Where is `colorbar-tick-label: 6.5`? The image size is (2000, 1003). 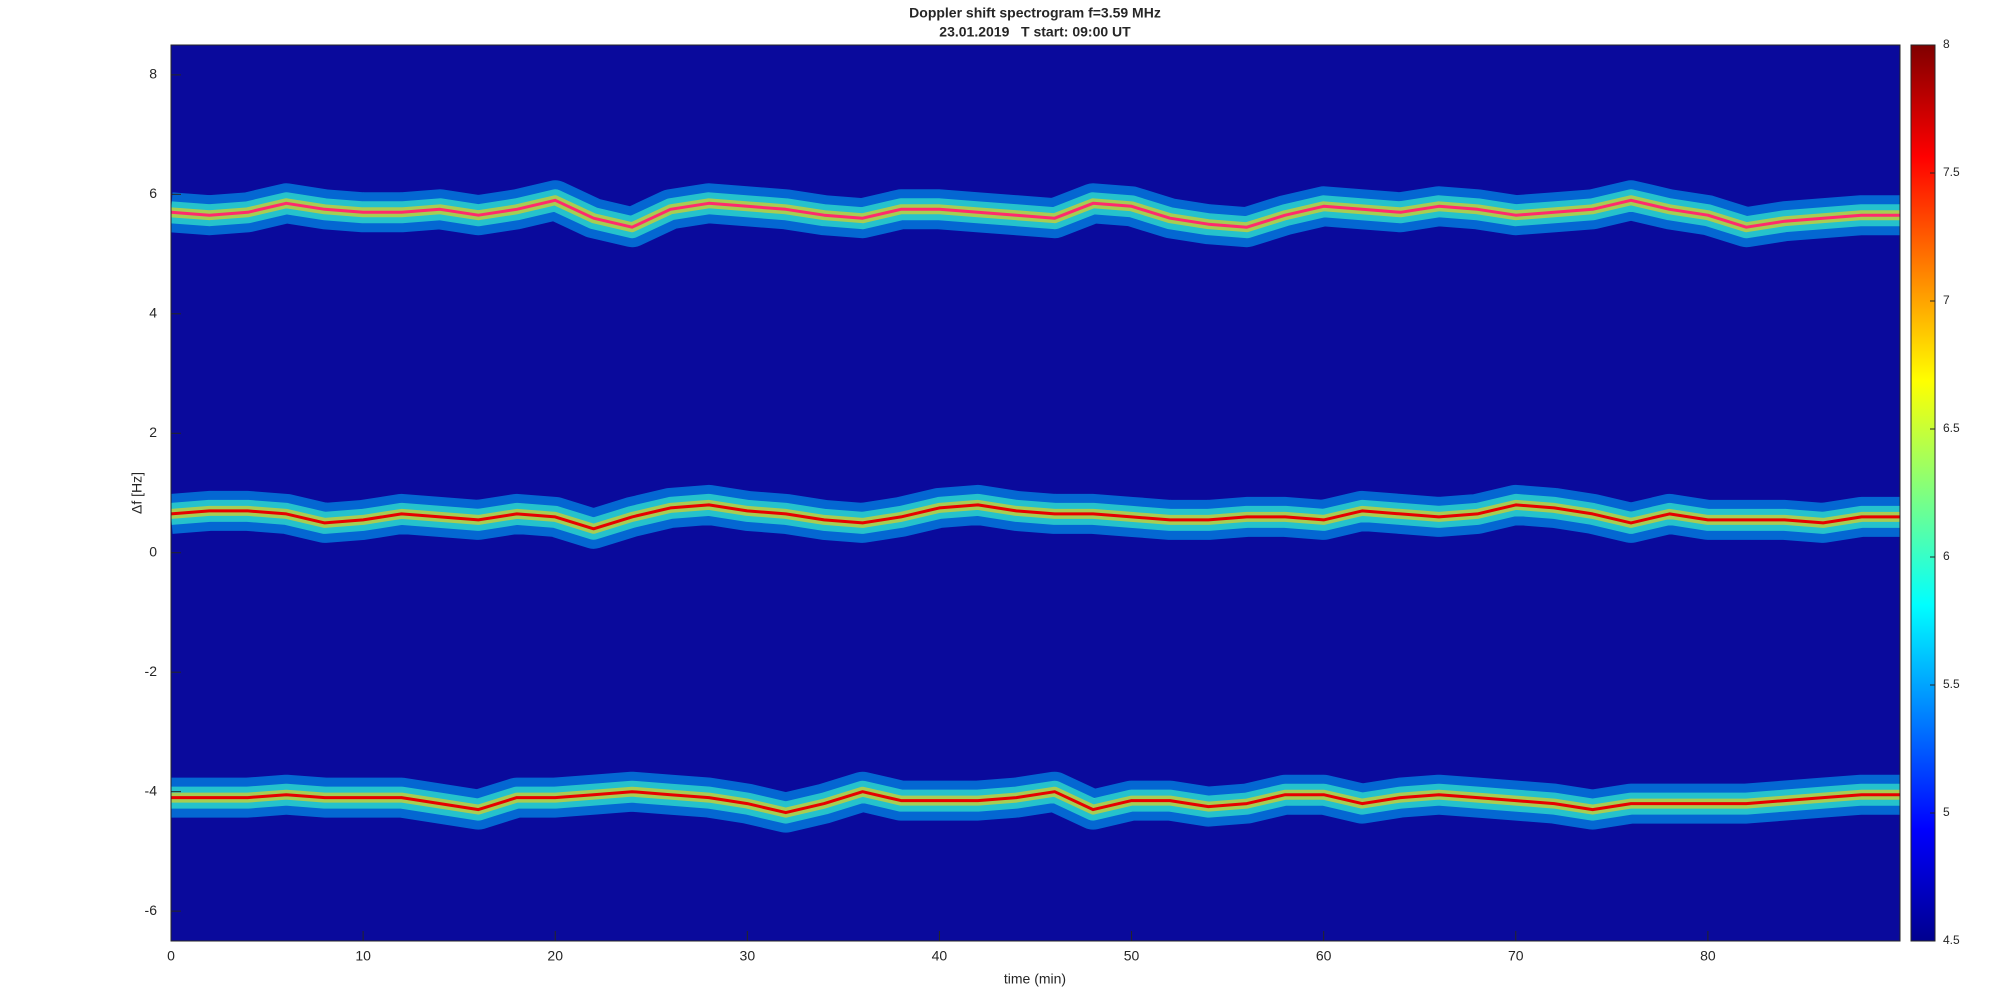
colorbar-tick-label: 6.5 is located at coordinates (1951, 428).